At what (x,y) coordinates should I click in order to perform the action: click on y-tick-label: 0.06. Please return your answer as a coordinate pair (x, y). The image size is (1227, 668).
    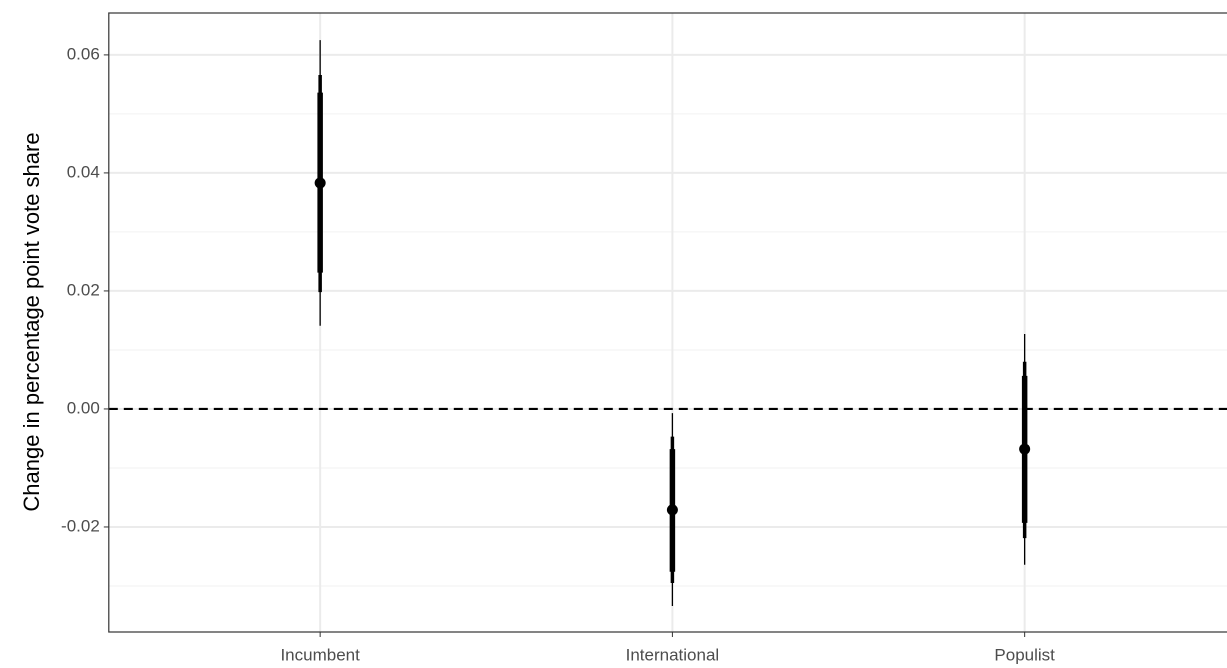
    Looking at the image, I should click on (83, 53).